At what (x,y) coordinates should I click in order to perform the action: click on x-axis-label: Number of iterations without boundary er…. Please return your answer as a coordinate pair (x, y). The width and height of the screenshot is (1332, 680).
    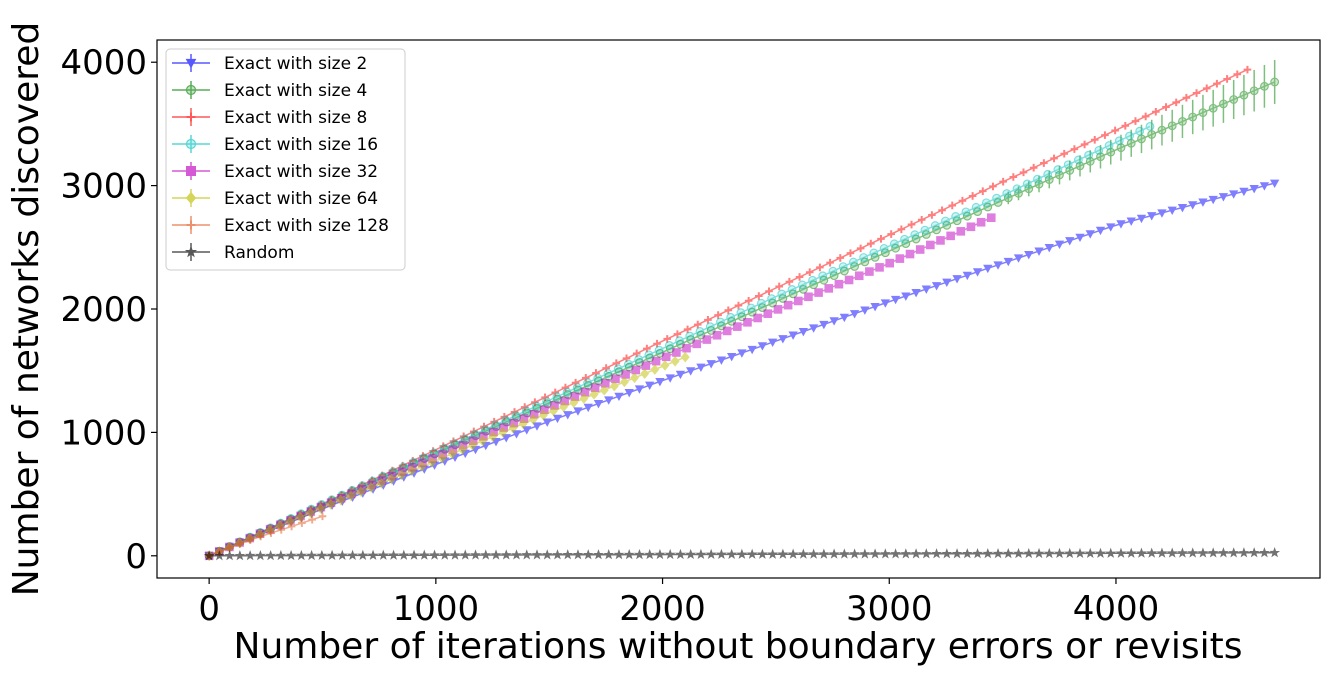
    Looking at the image, I should click on (738, 646).